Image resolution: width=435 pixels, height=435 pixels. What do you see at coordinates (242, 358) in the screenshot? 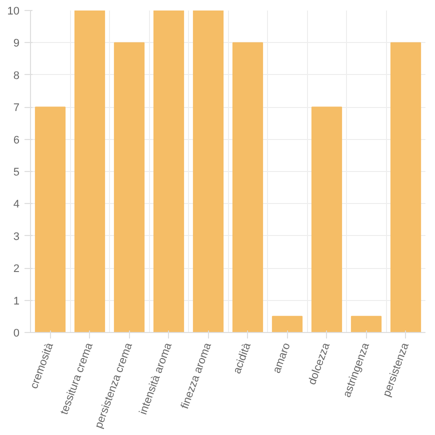
I see `x-tick-label: acidità` at bounding box center [242, 358].